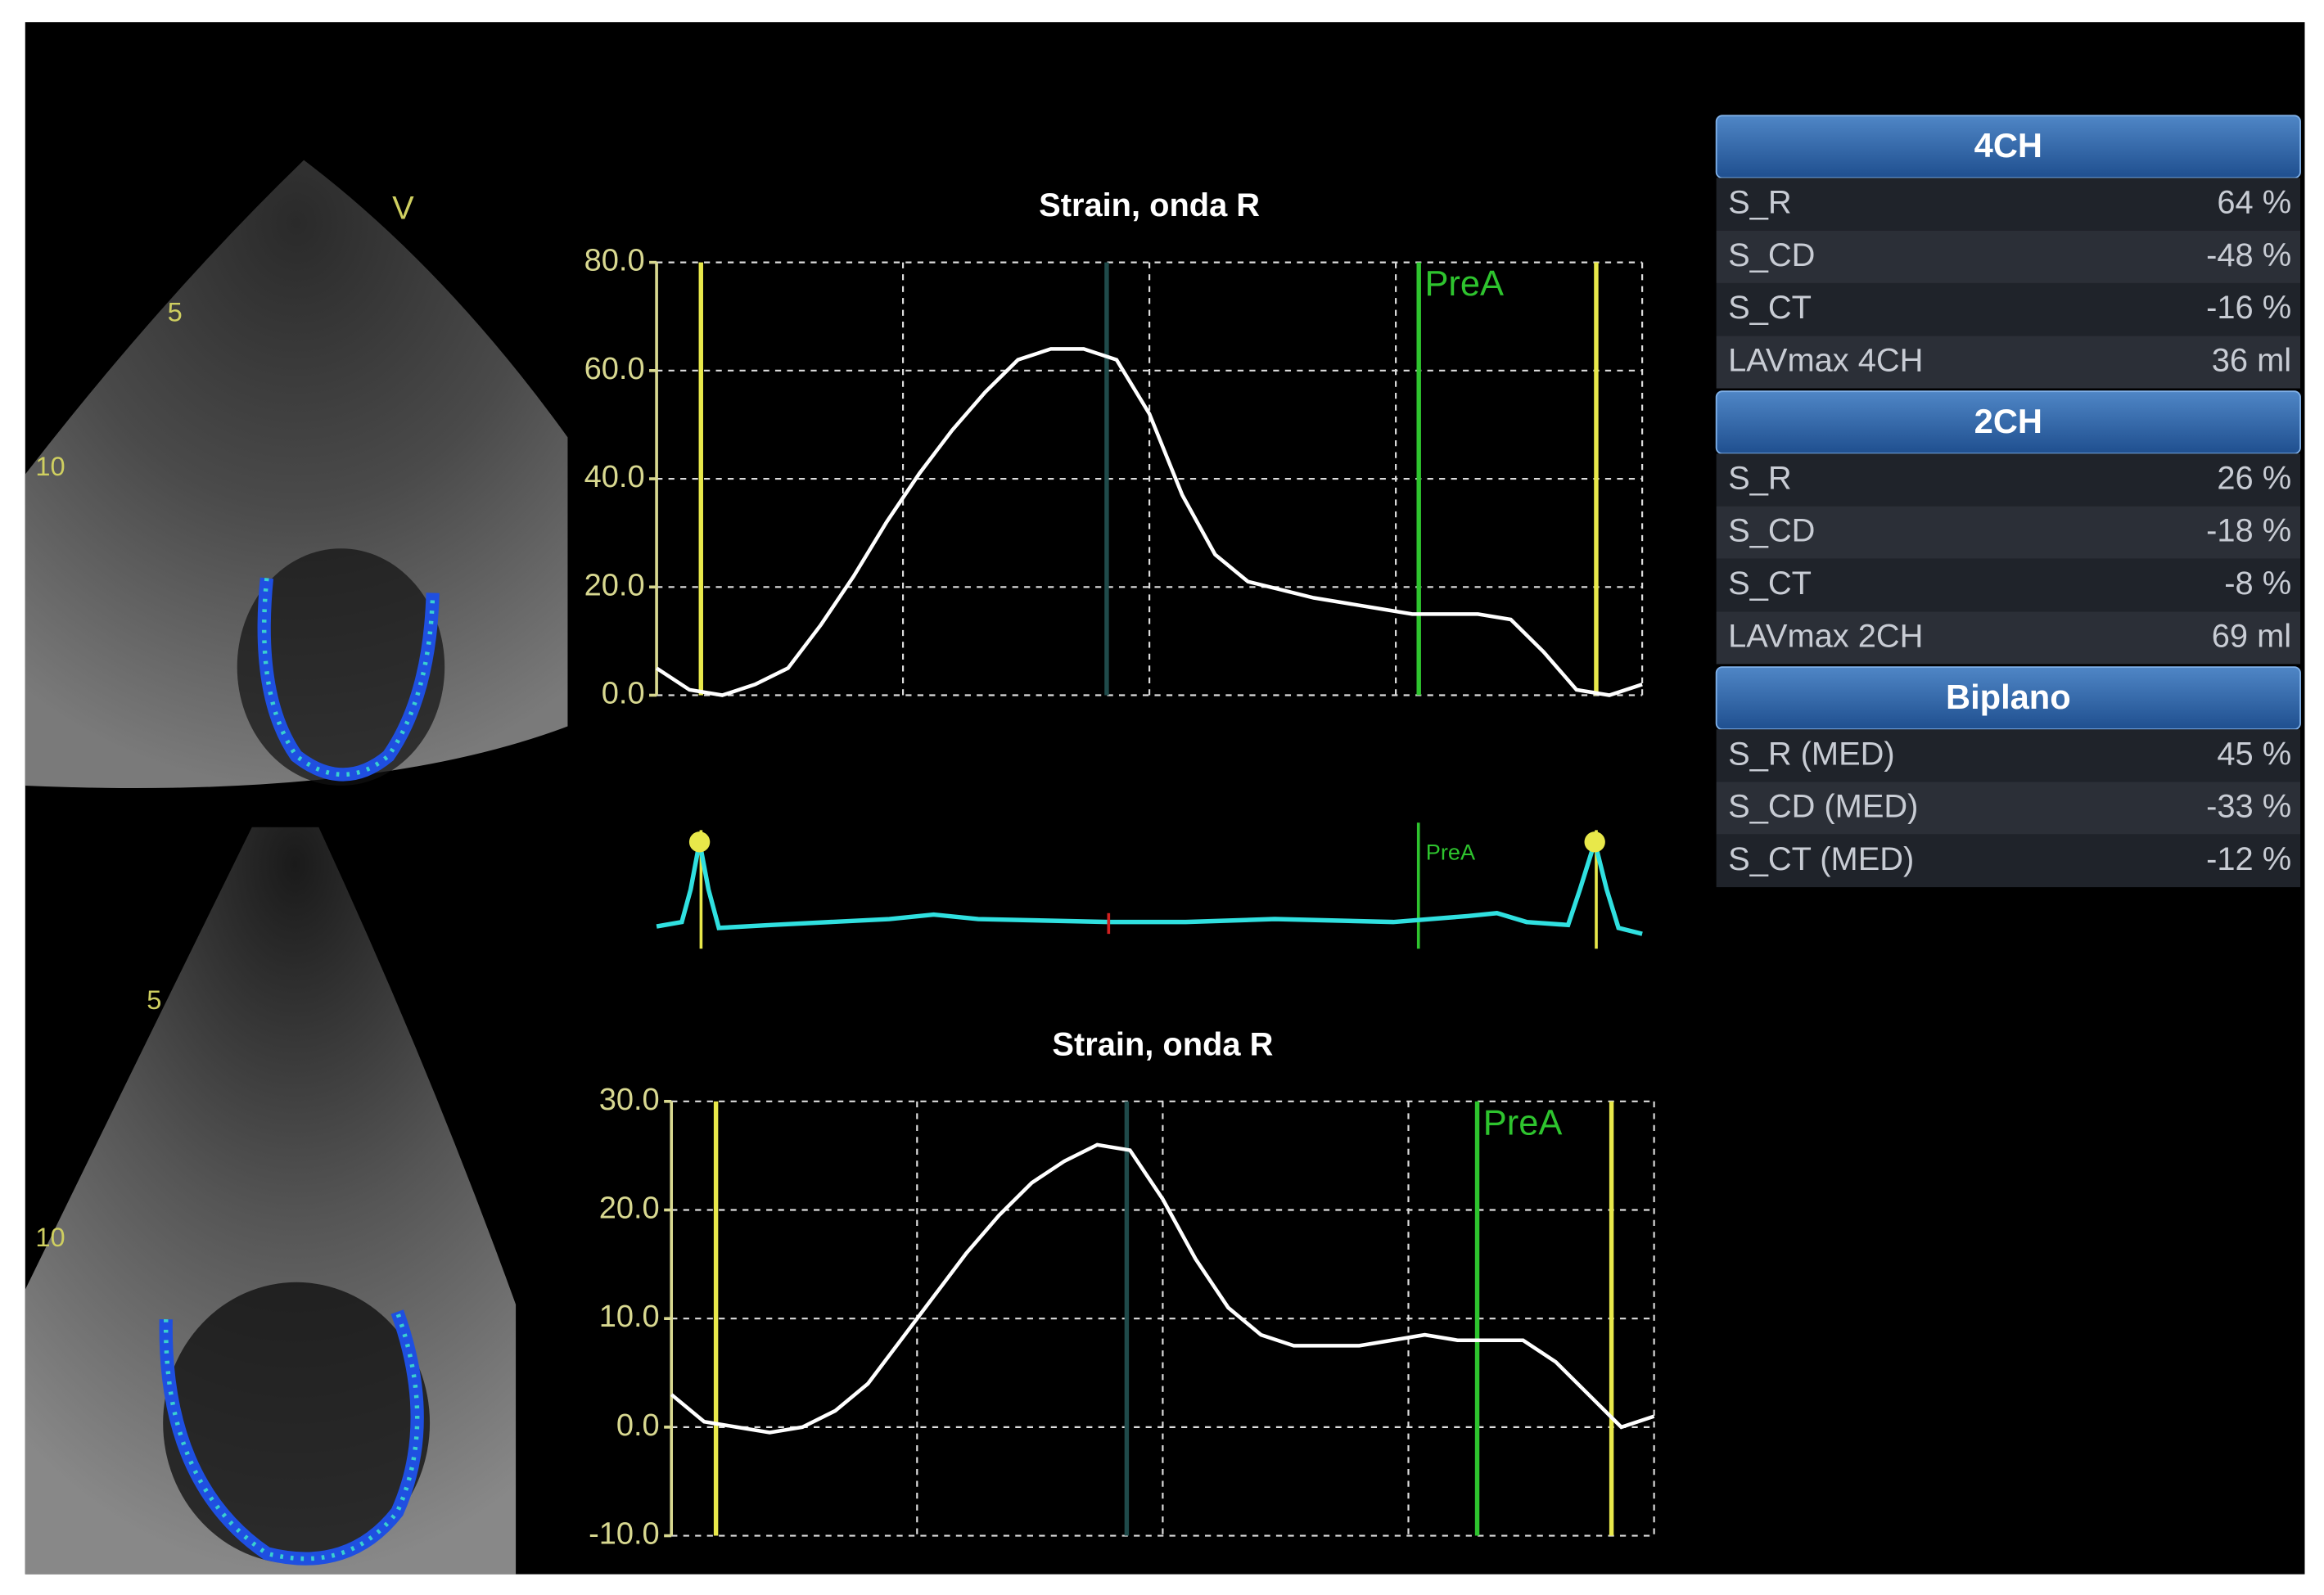 This screenshot has height=1595, width=2324. I want to click on row-value: -8 %, so click(2257, 583).